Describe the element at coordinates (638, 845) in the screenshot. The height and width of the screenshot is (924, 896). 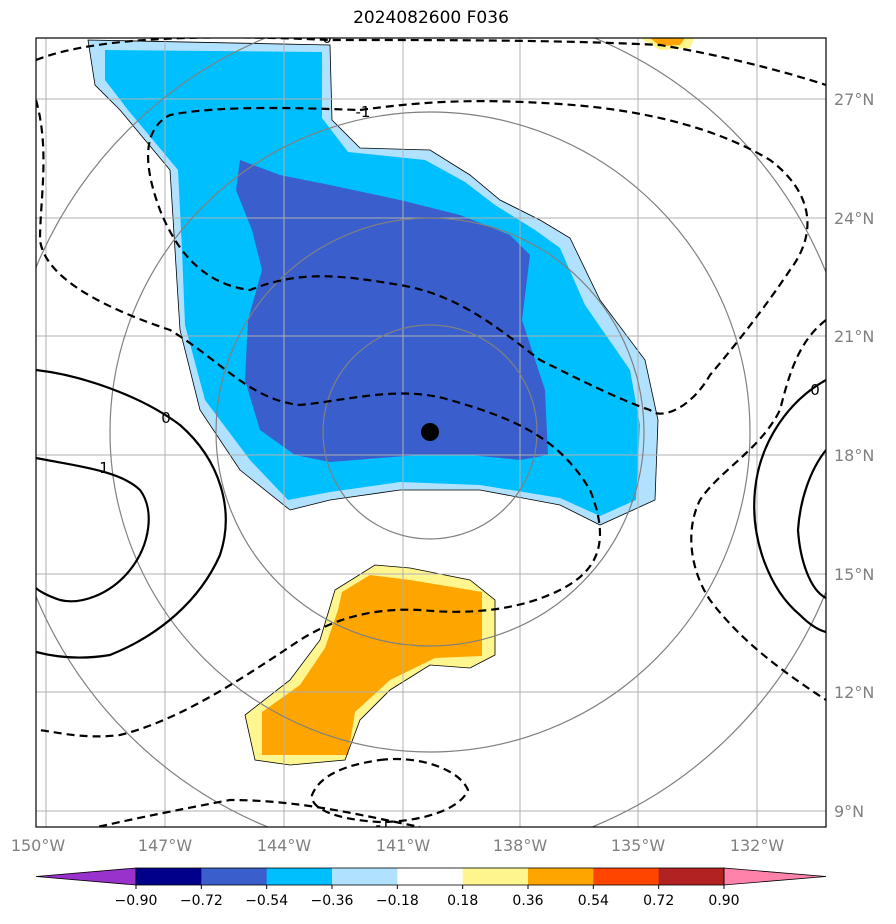
I see `lon-label: 135°W` at that location.